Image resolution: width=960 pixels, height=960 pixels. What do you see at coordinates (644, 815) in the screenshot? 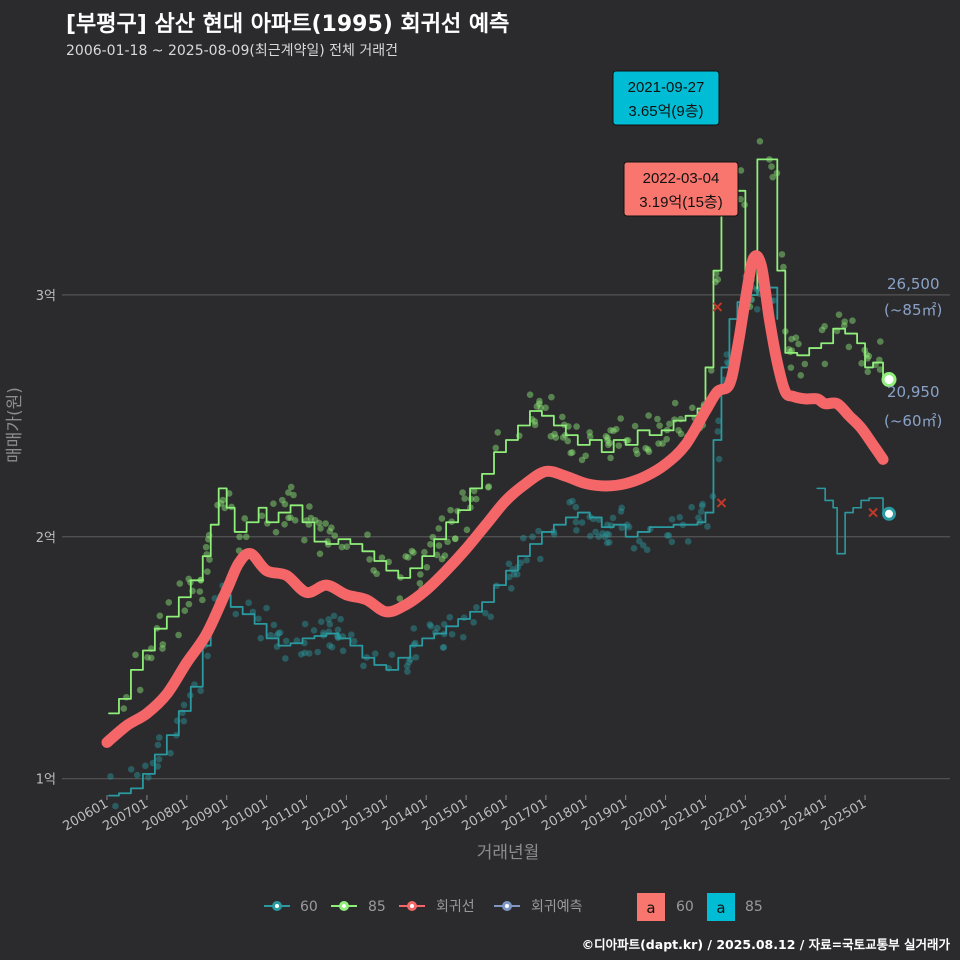
I see `x-tick-label: 202001` at bounding box center [644, 815].